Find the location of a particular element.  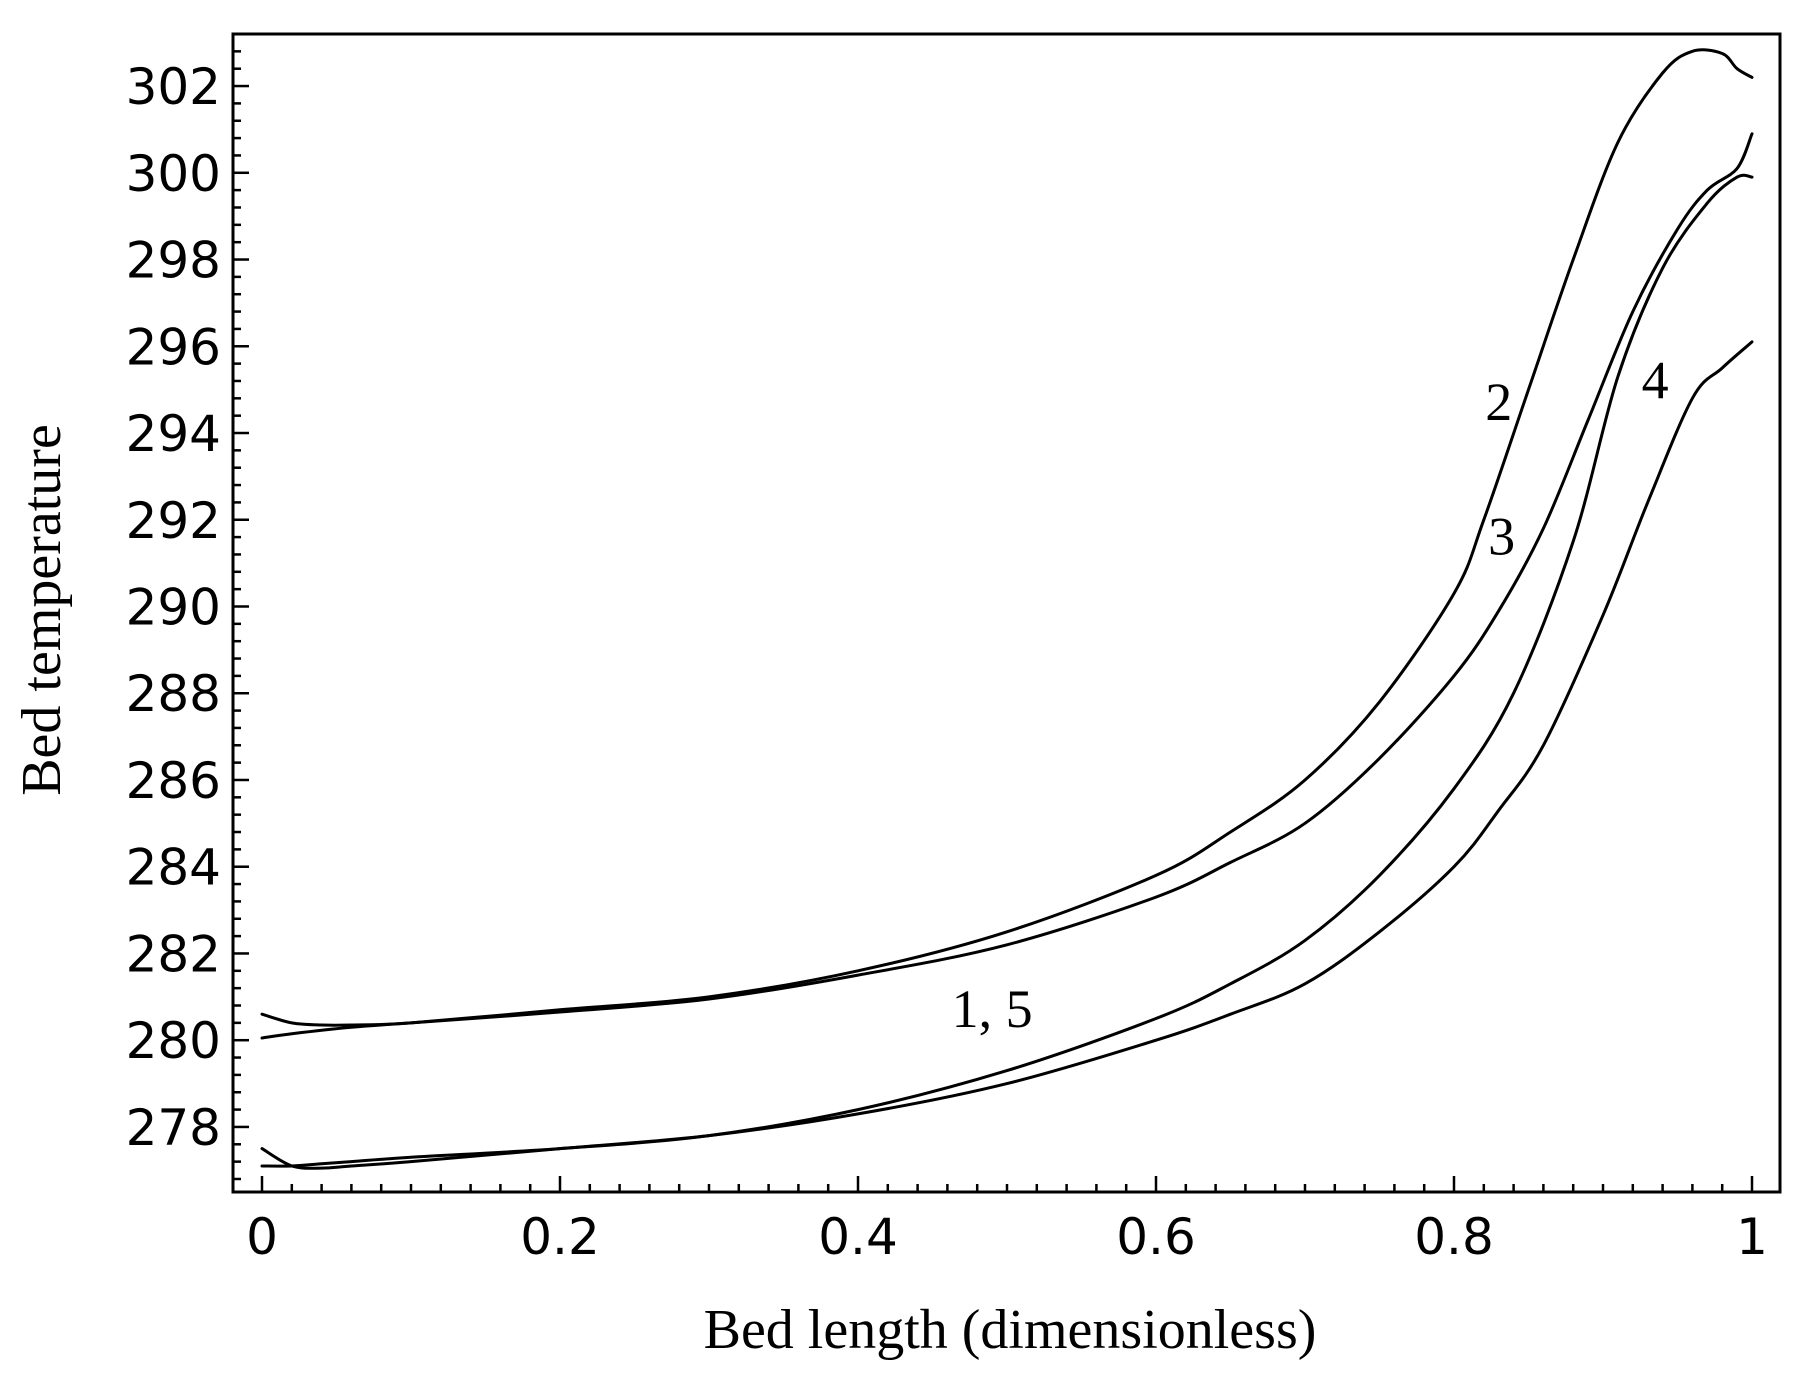

y-axis-title: Bed temperature is located at coordinates (42, 610).